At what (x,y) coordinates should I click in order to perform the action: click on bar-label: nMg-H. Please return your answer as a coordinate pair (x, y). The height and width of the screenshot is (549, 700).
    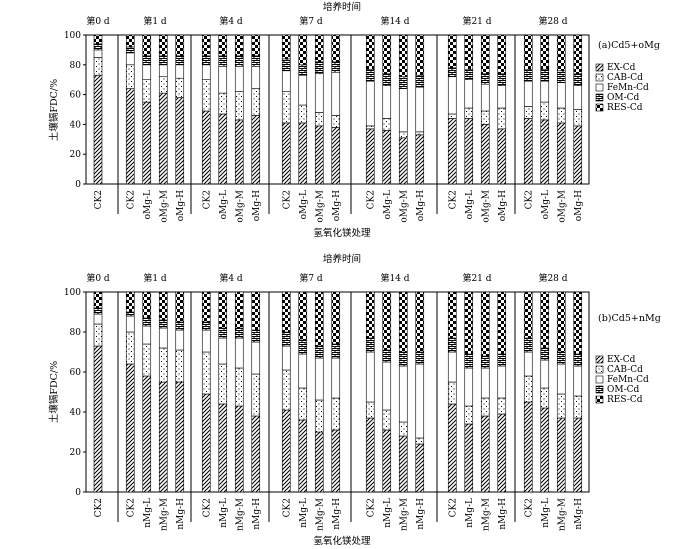
    Looking at the image, I should click on (257, 514).